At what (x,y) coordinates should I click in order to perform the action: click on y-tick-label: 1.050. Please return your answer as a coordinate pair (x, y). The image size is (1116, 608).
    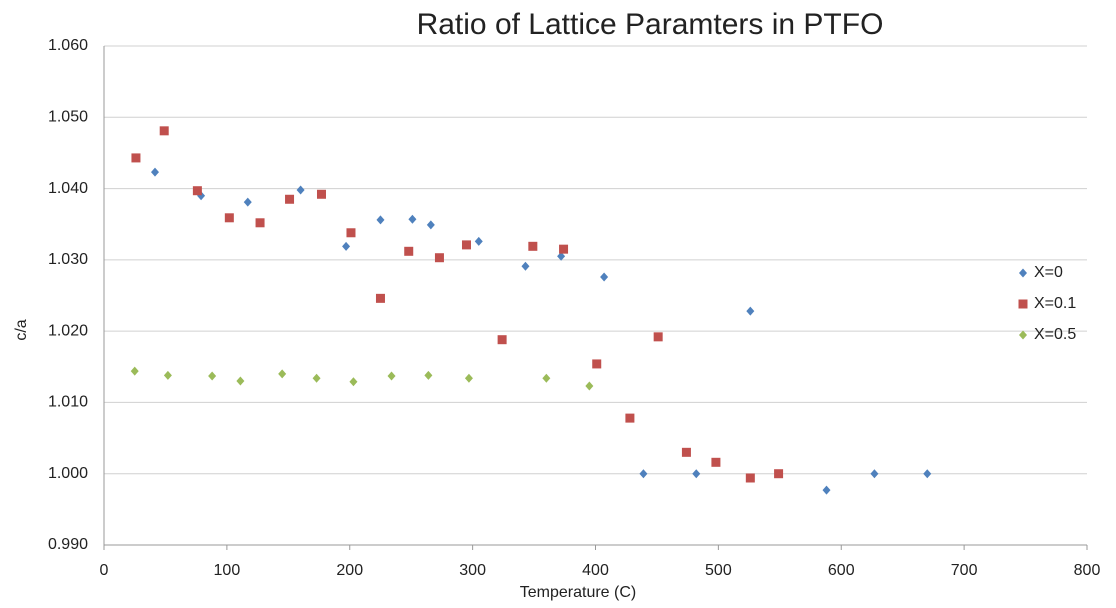
    Looking at the image, I should click on (68, 117).